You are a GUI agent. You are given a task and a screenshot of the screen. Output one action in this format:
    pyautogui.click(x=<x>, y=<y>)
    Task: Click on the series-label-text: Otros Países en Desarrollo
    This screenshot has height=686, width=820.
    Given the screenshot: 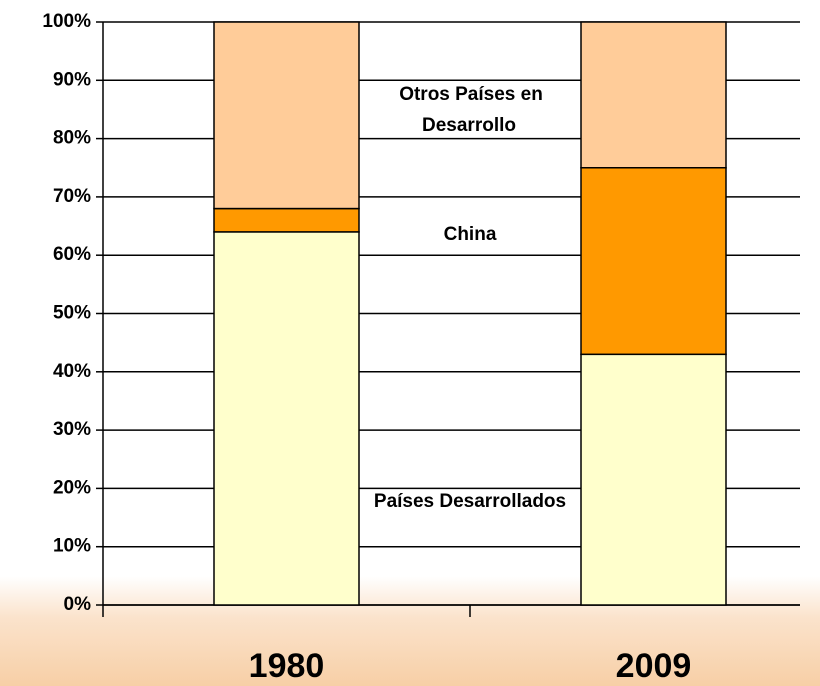 What is the action you would take?
    pyautogui.click(x=470, y=110)
    